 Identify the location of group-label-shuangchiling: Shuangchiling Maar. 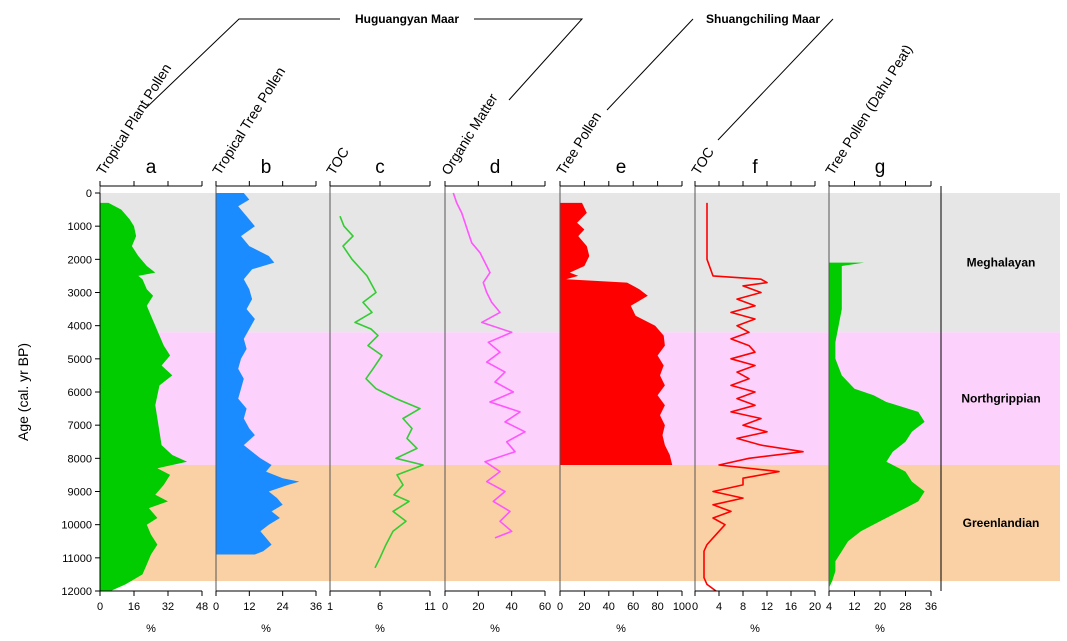
(763, 19).